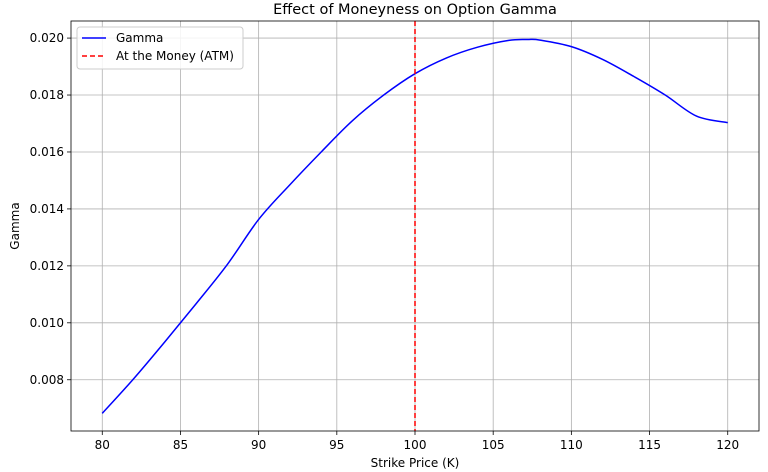 The height and width of the screenshot is (472, 768). What do you see at coordinates (15, 225) in the screenshot?
I see `y-axis-label: Gamma` at bounding box center [15, 225].